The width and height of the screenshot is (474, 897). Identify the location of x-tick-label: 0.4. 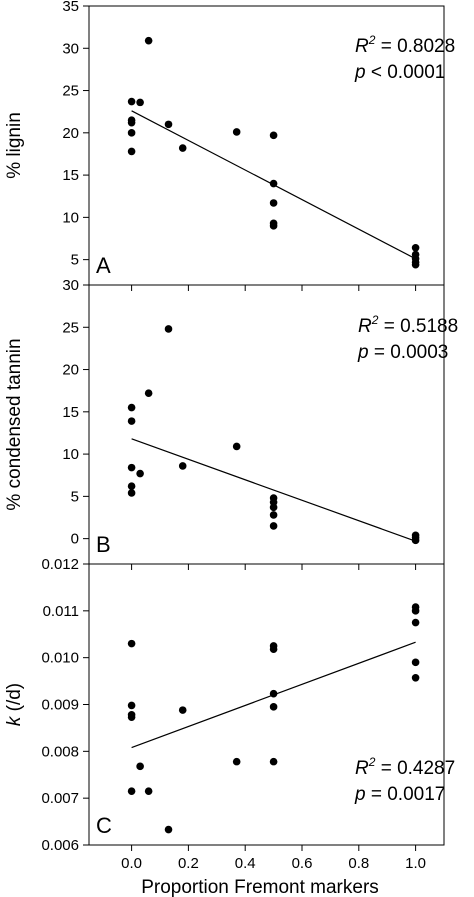
(245, 863).